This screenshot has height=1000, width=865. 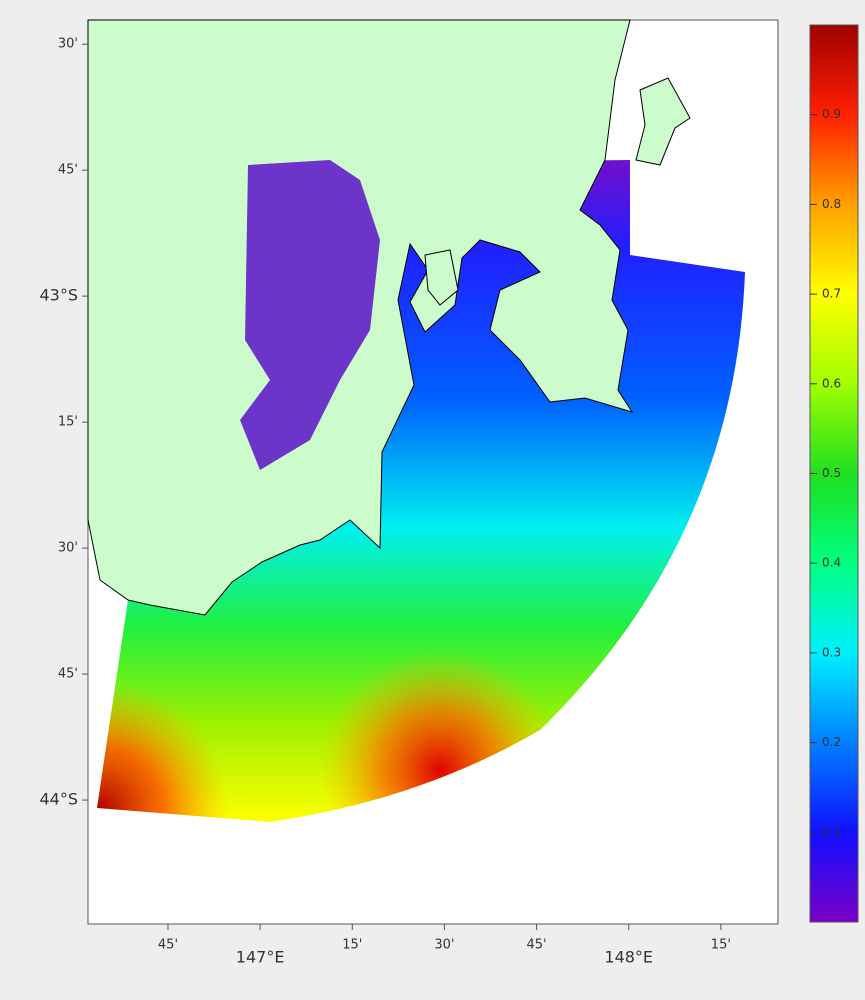 I want to click on colorbar-tick-label: 0.8, so click(x=831, y=204).